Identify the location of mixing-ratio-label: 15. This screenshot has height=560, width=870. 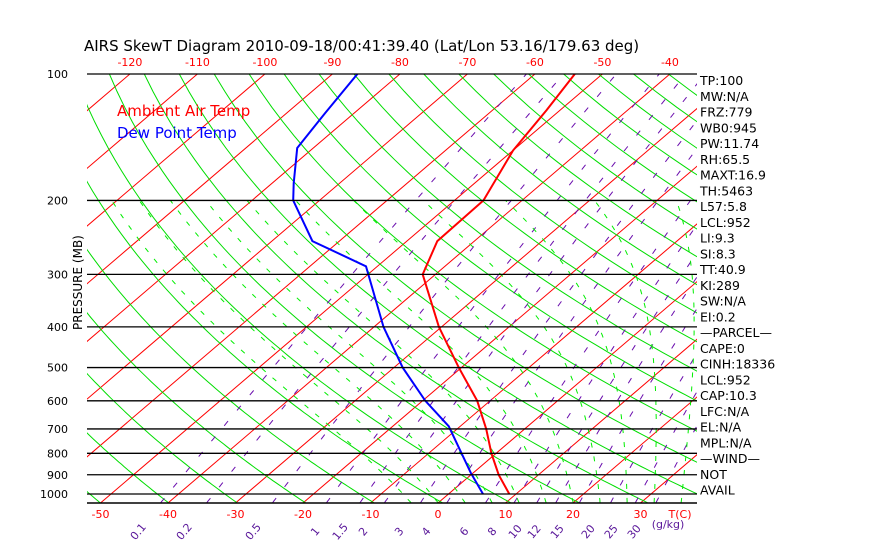
(557, 531).